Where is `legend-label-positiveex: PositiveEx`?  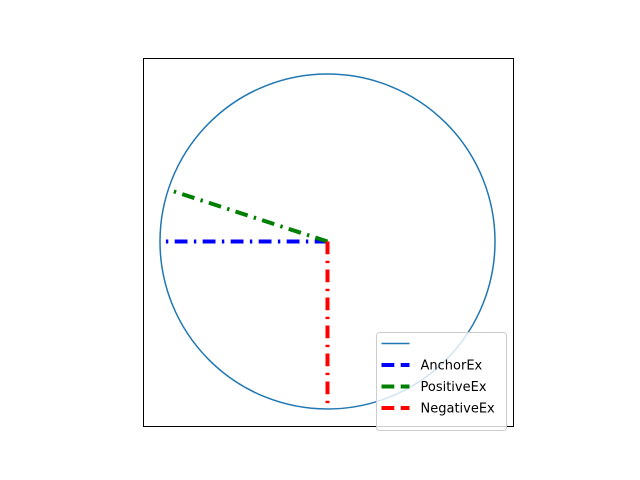
legend-label-positiveex: PositiveEx is located at coordinates (454, 387).